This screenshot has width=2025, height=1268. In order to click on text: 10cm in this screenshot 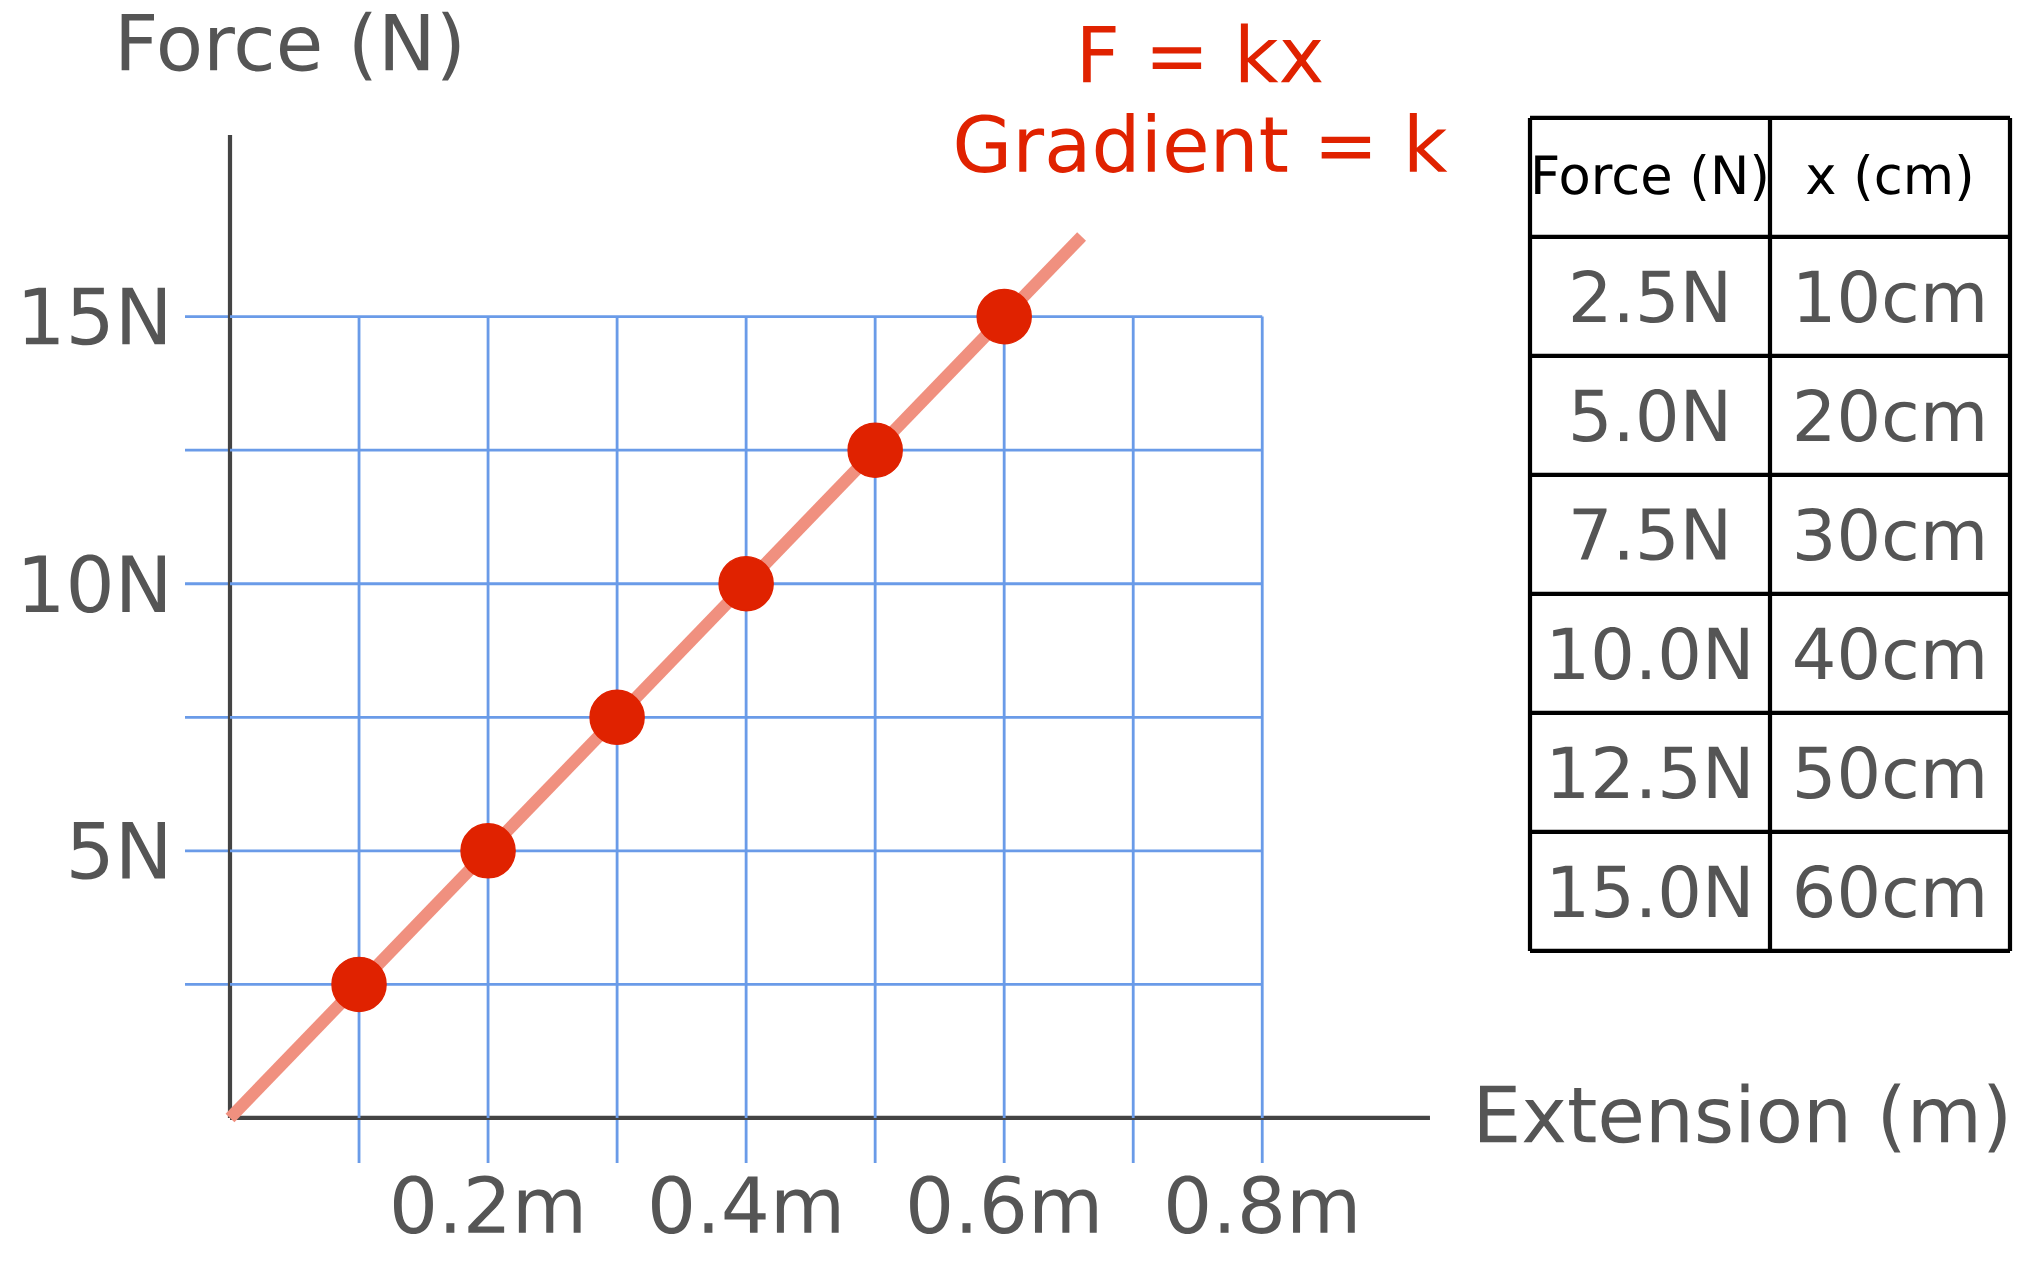, I will do `click(1891, 296)`.